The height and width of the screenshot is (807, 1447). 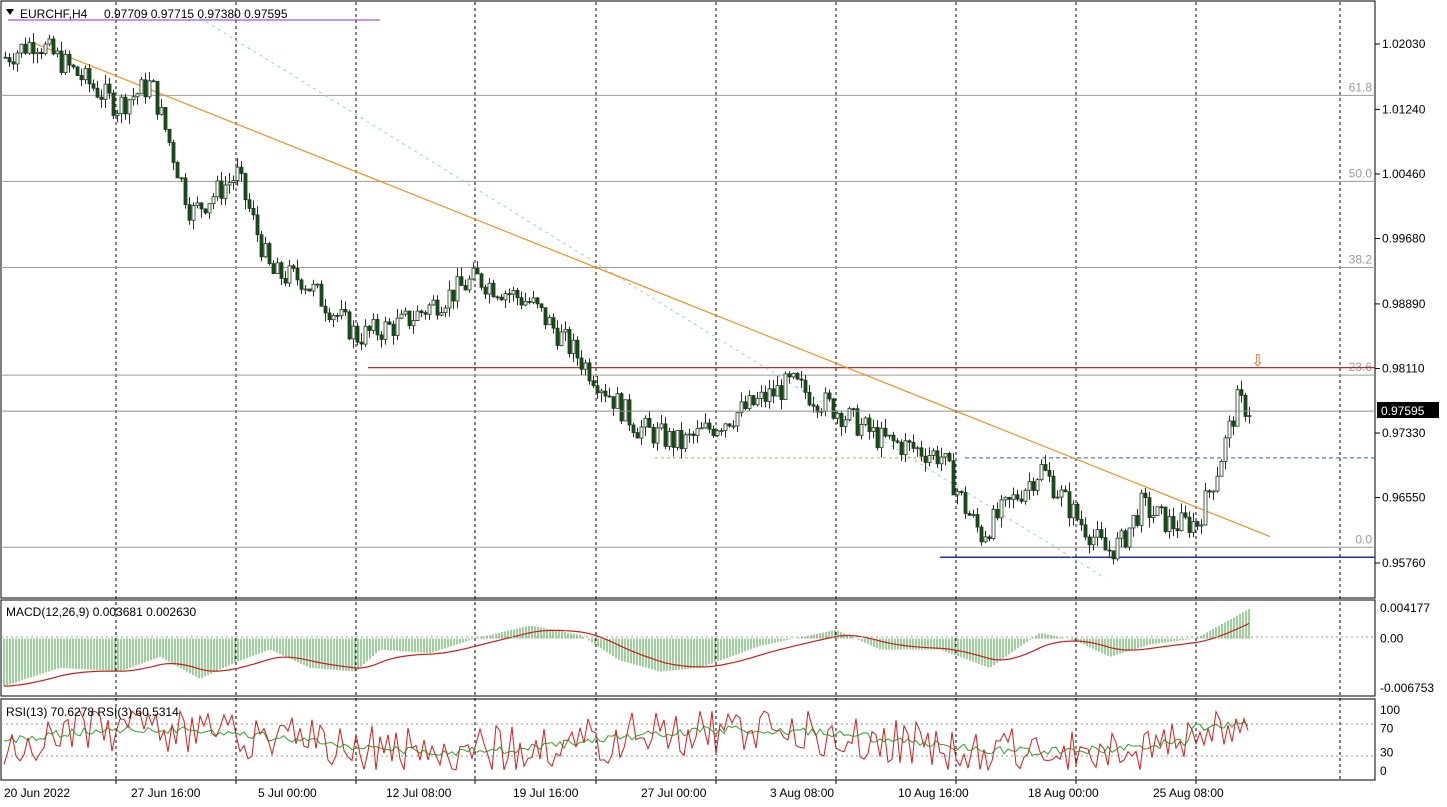 What do you see at coordinates (54, 14) in the screenshot?
I see `symbol-label: EURCHF,H4` at bounding box center [54, 14].